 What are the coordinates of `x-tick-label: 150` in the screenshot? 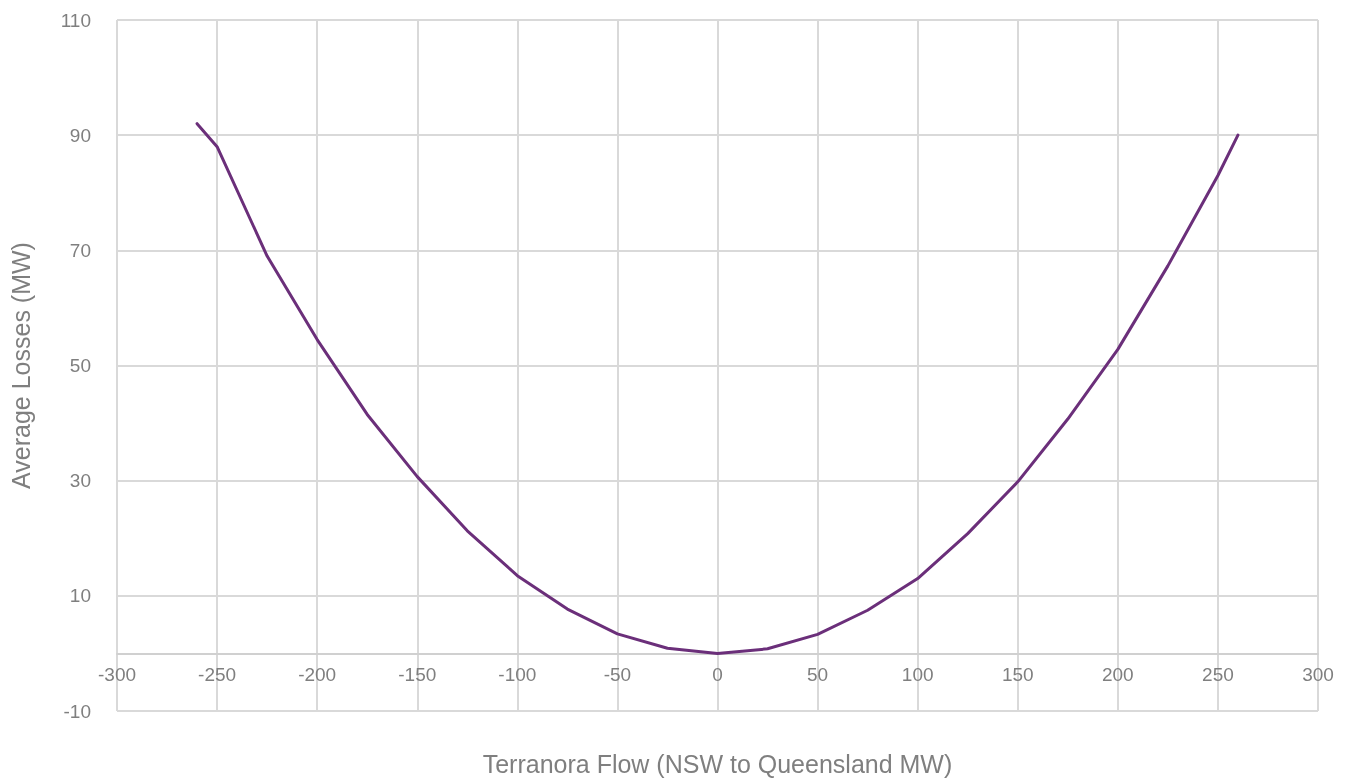 It's located at (1017, 674).